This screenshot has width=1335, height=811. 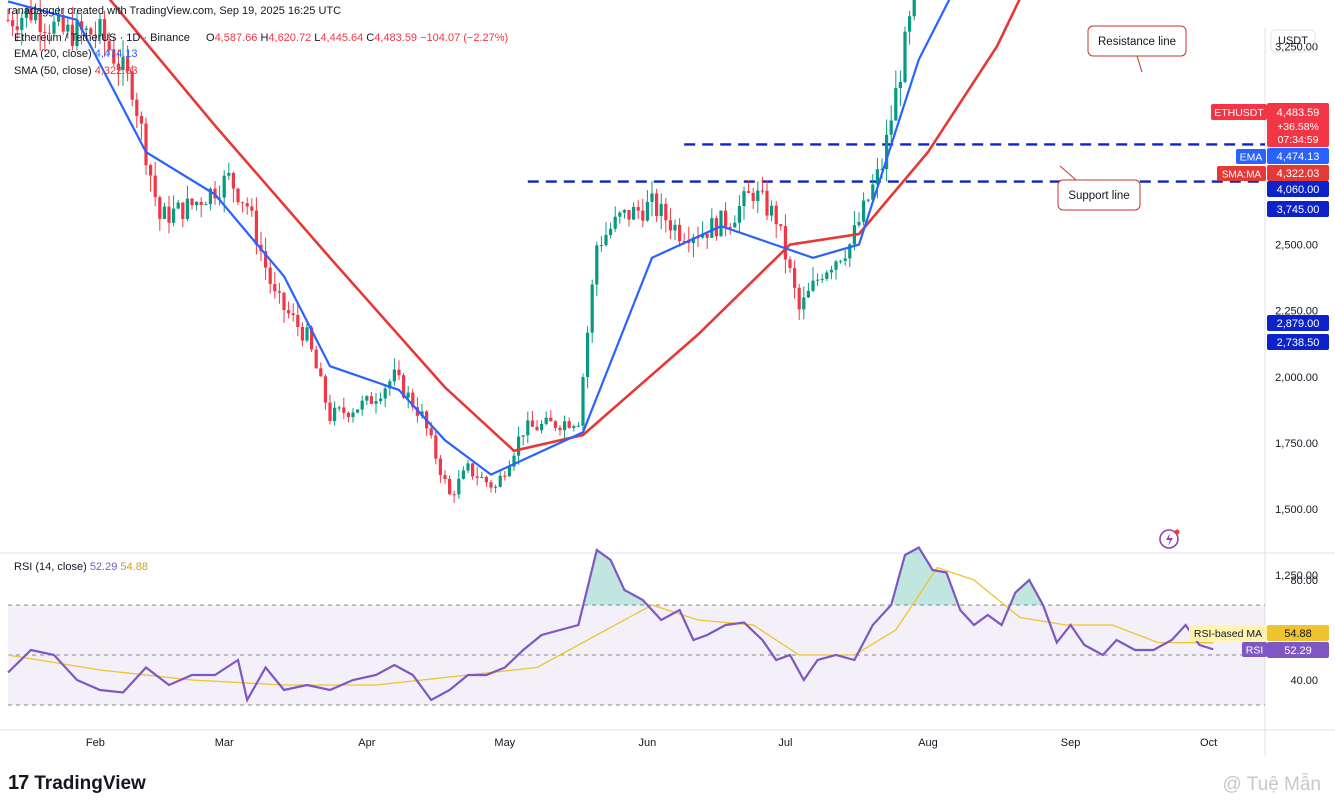 I want to click on watermark: @ Tuệ Mẫn, so click(x=1272, y=784).